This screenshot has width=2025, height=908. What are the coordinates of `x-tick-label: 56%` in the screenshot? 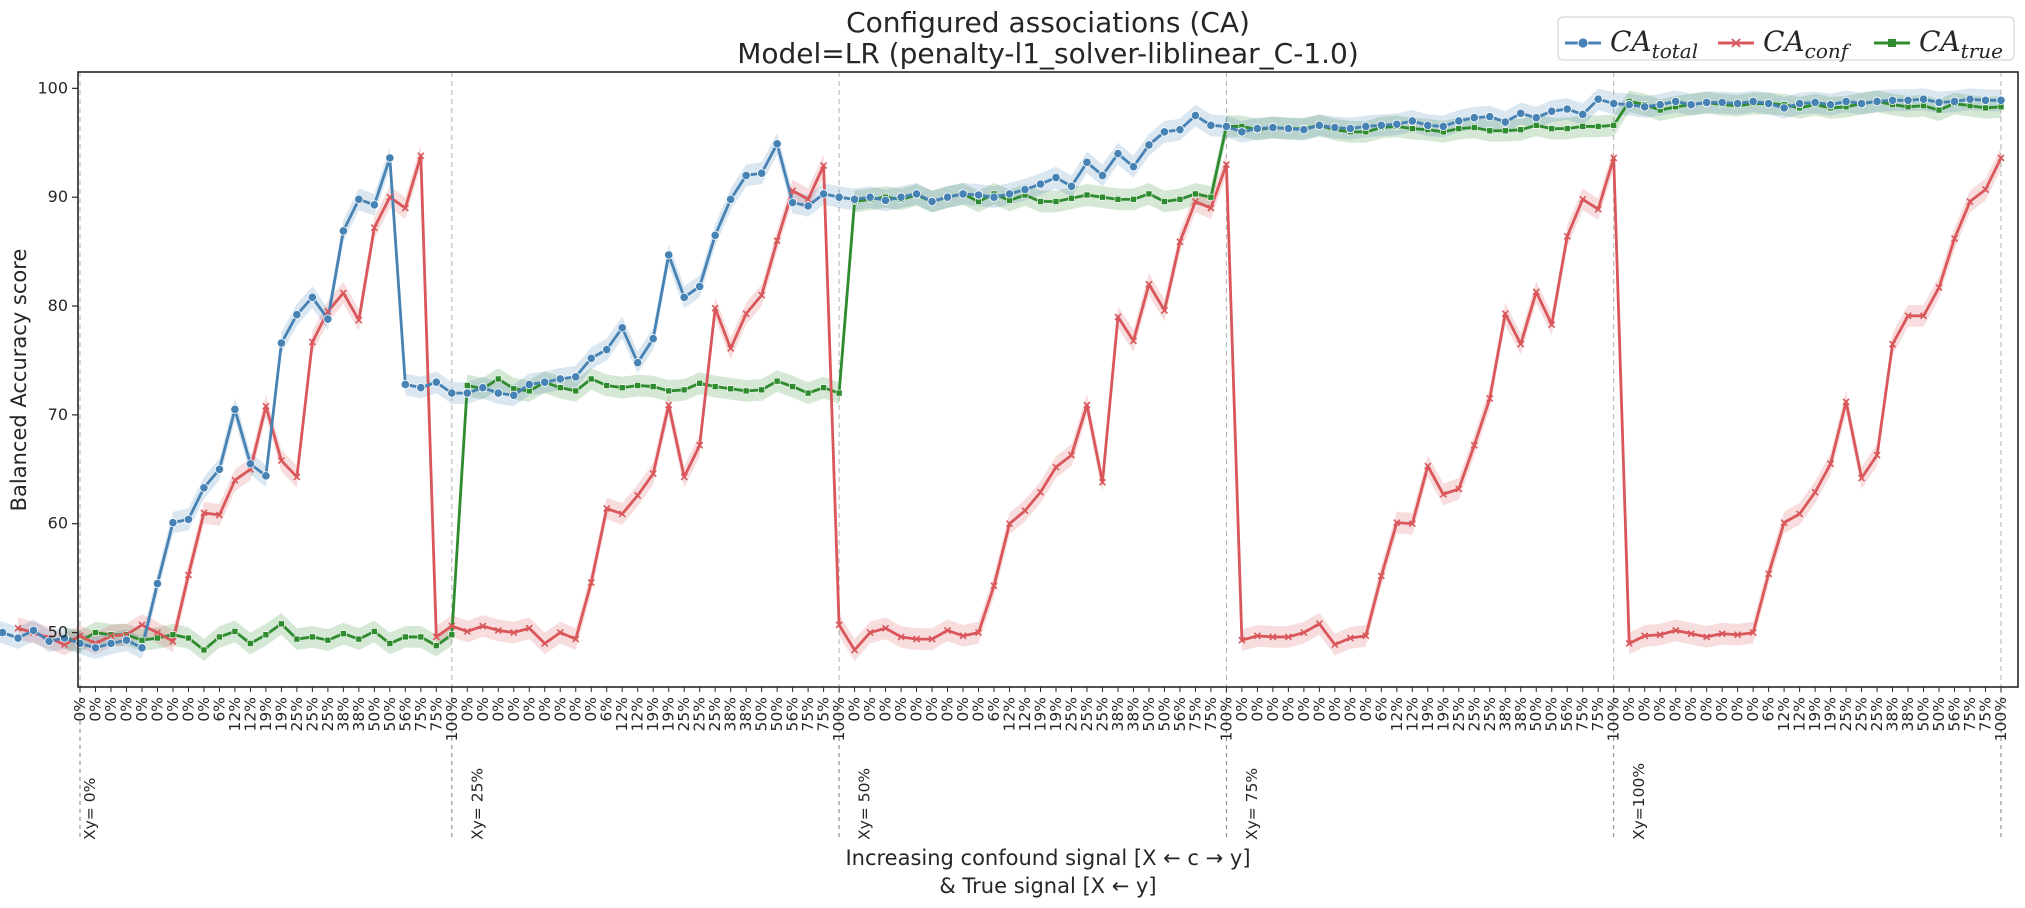 It's located at (793, 714).